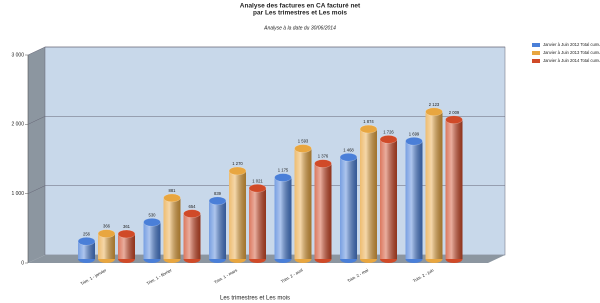 The width and height of the screenshot is (600, 303). I want to click on data-label: 1 376, so click(323, 156).